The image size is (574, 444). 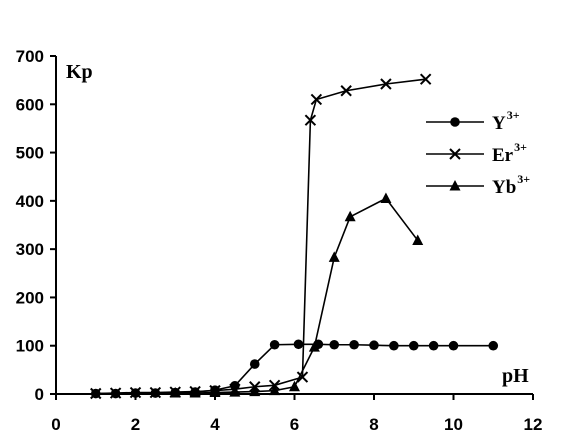 What do you see at coordinates (499, 123) in the screenshot?
I see `legend-label-y: Y` at bounding box center [499, 123].